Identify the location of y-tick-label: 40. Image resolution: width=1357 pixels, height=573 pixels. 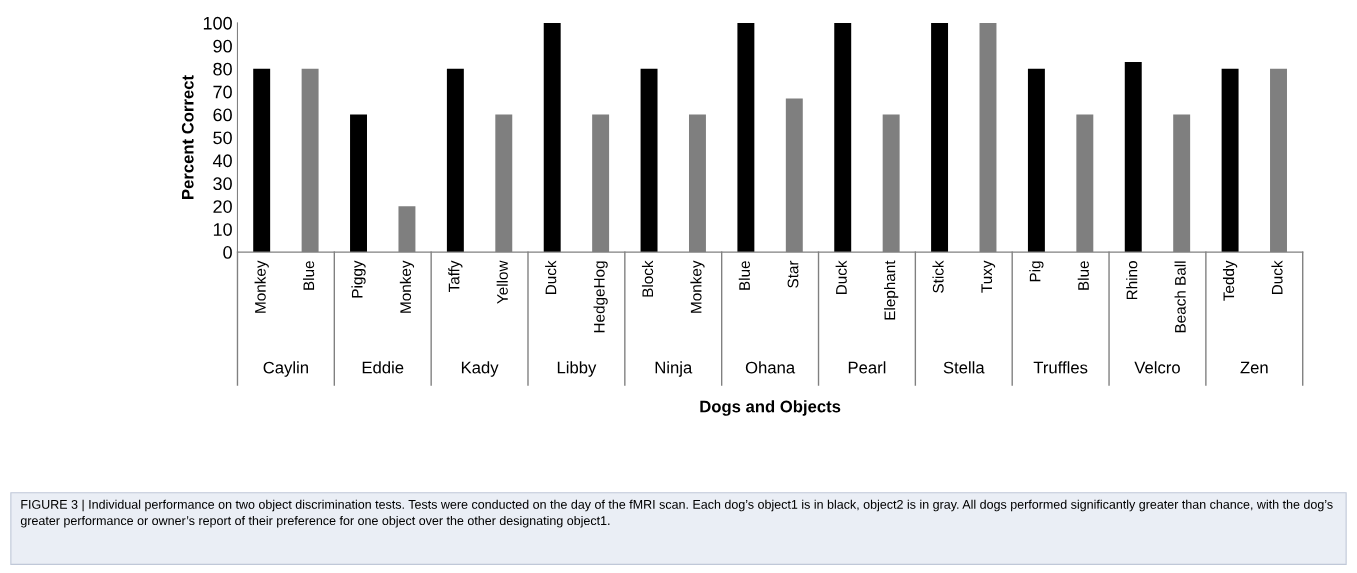
(222, 161).